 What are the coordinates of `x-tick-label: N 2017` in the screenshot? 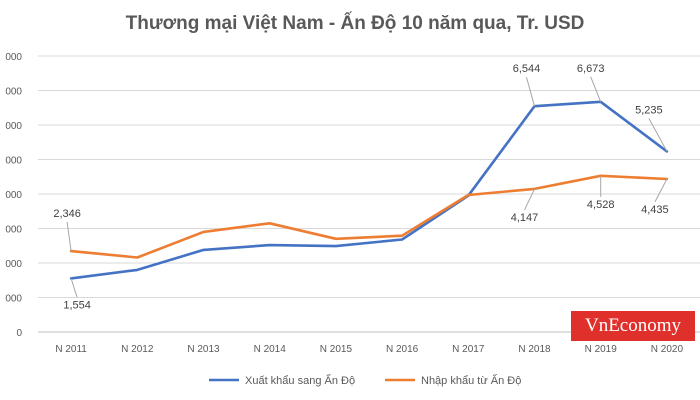 It's located at (468, 349).